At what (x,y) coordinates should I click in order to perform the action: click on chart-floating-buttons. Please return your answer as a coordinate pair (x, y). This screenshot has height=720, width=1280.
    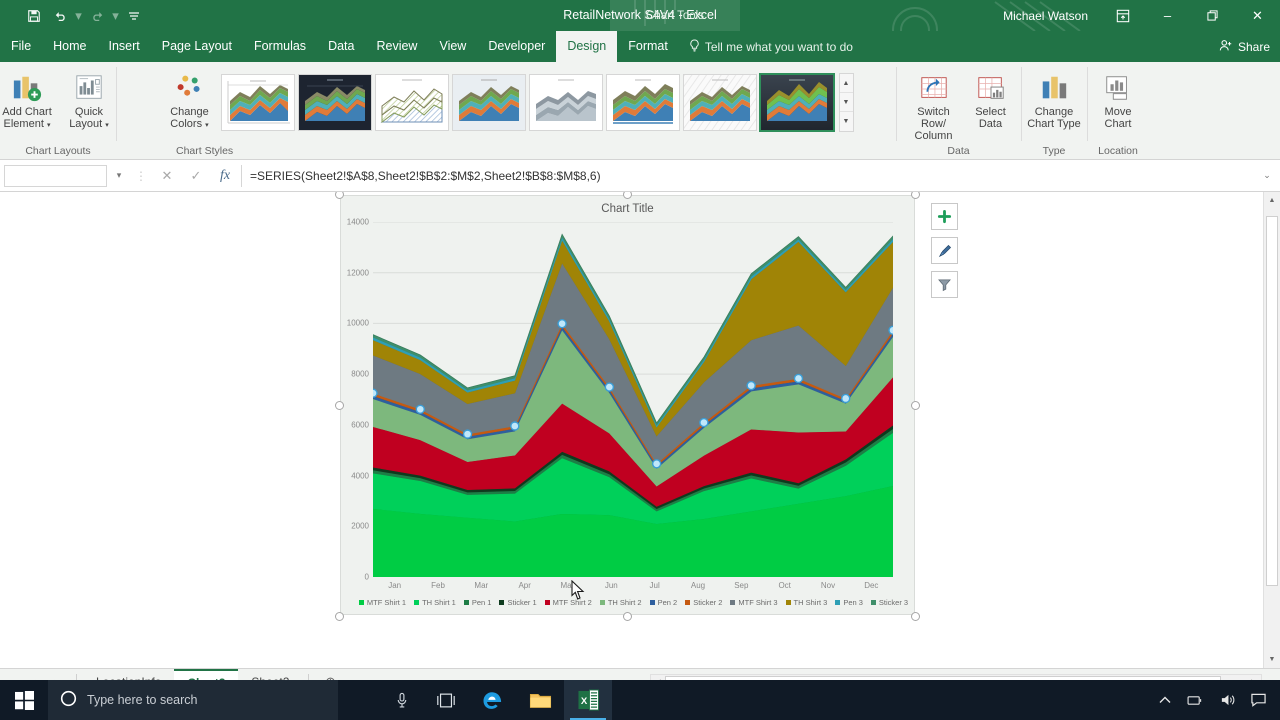
    Looking at the image, I should click on (944, 250).